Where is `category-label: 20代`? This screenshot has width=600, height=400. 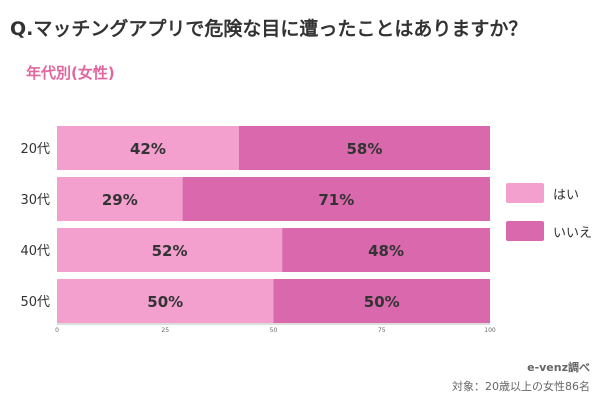 category-label: 20代 is located at coordinates (35, 149).